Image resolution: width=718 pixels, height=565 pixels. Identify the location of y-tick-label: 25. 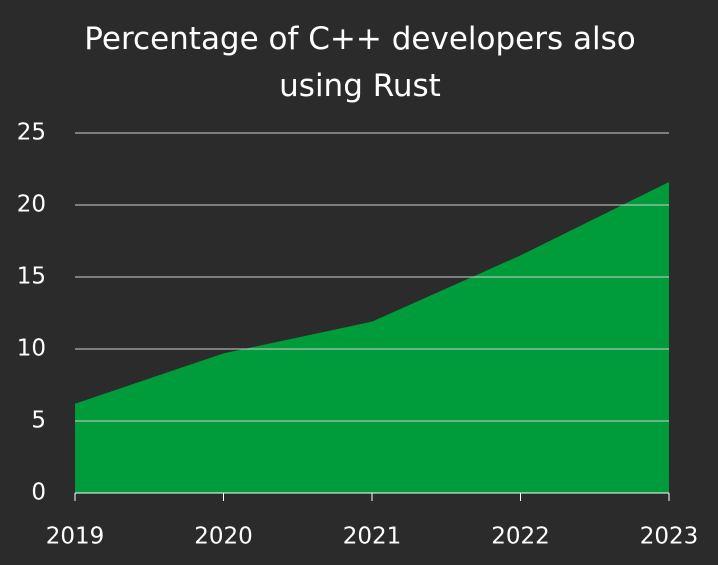
(31, 133).